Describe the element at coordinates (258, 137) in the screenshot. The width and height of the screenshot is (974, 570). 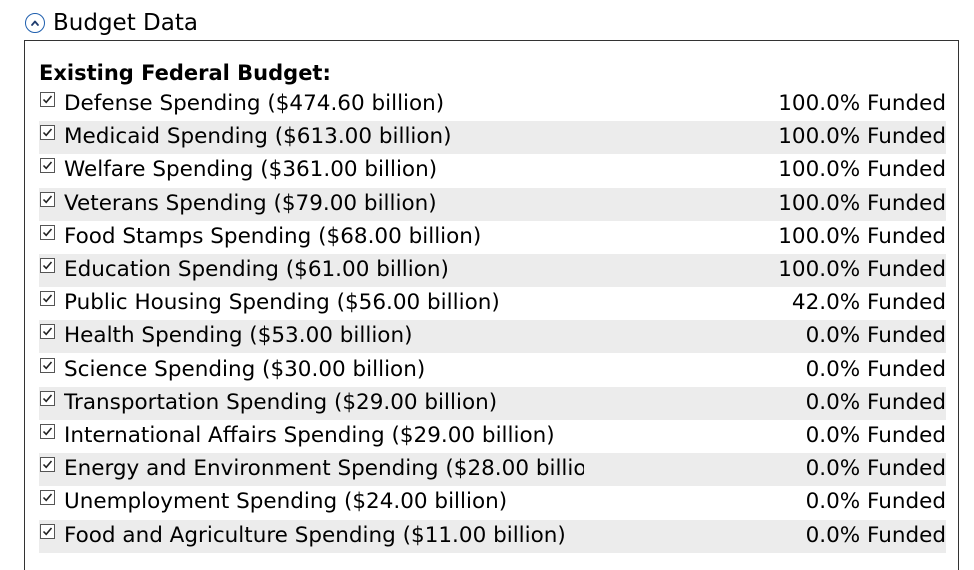
I see `budget-item-label: Medicaid Spending ($613.00 billion)` at that location.